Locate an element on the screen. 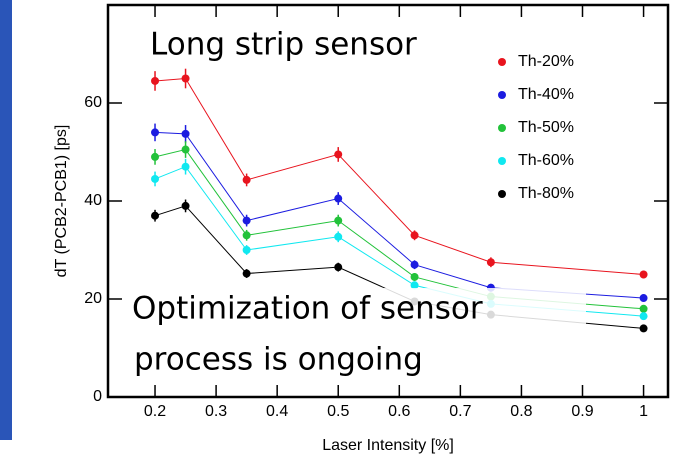  y-tick-label: 20 is located at coordinates (93, 298).